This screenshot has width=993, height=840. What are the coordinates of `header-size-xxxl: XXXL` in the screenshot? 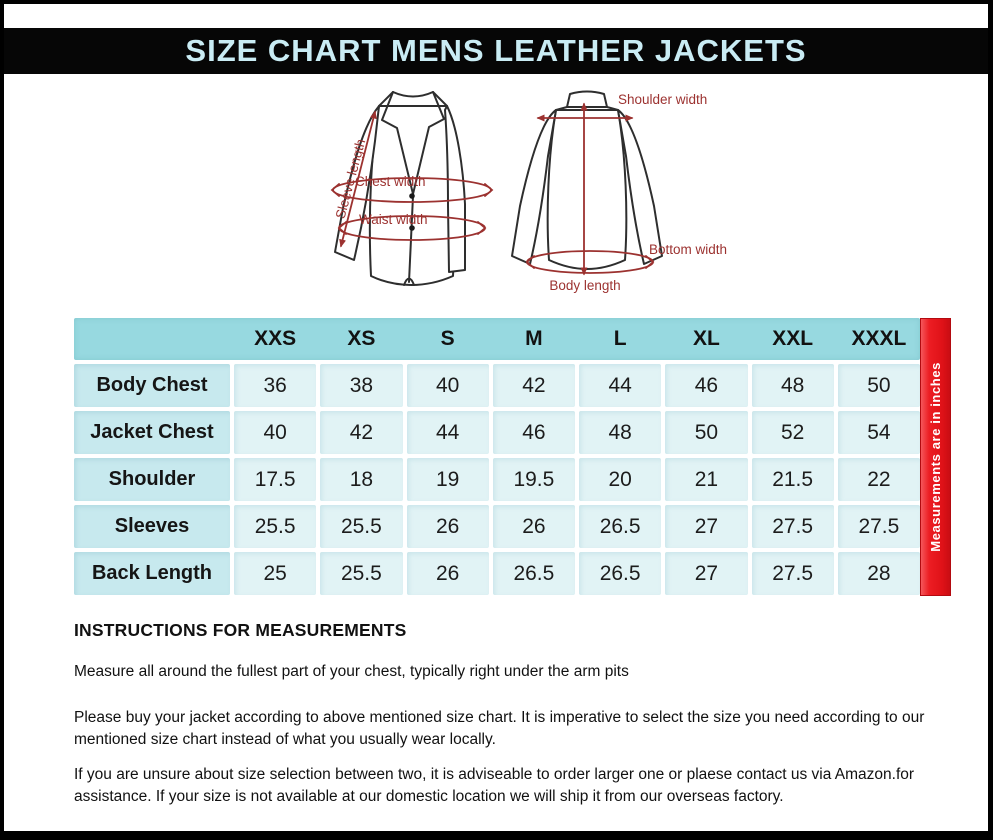 It's located at (879, 338).